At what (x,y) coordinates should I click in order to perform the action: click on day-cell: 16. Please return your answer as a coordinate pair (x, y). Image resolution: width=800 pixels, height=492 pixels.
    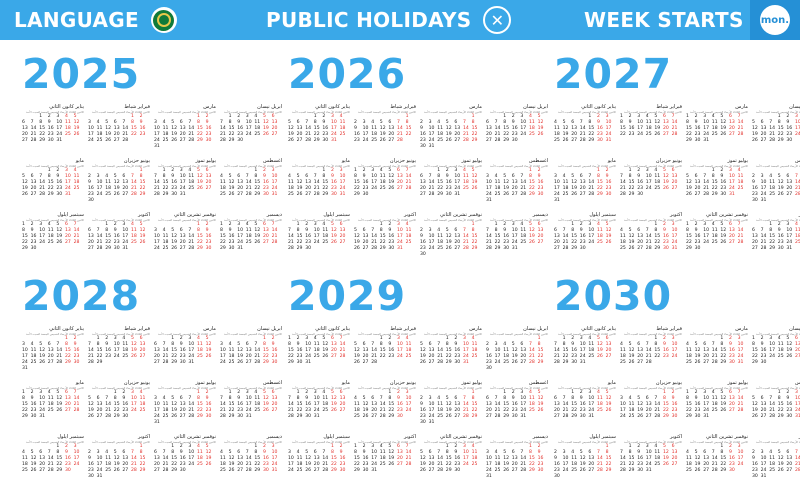
    Looking at the image, I should click on (325, 128).